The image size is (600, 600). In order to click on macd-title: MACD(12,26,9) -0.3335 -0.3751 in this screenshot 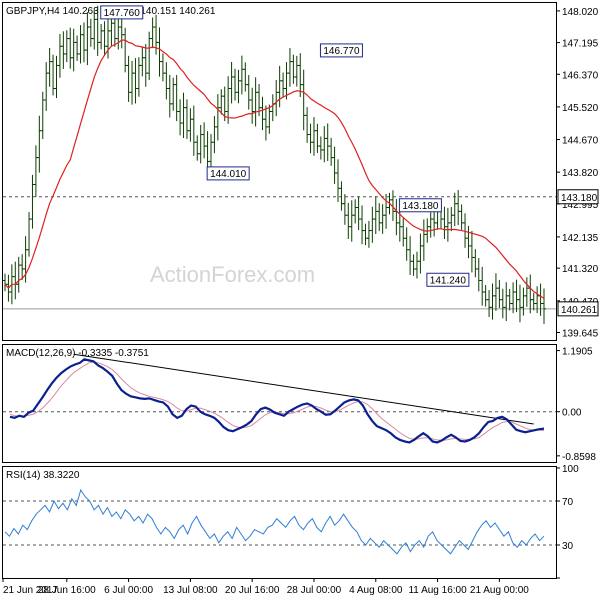, I will do `click(77, 353)`.